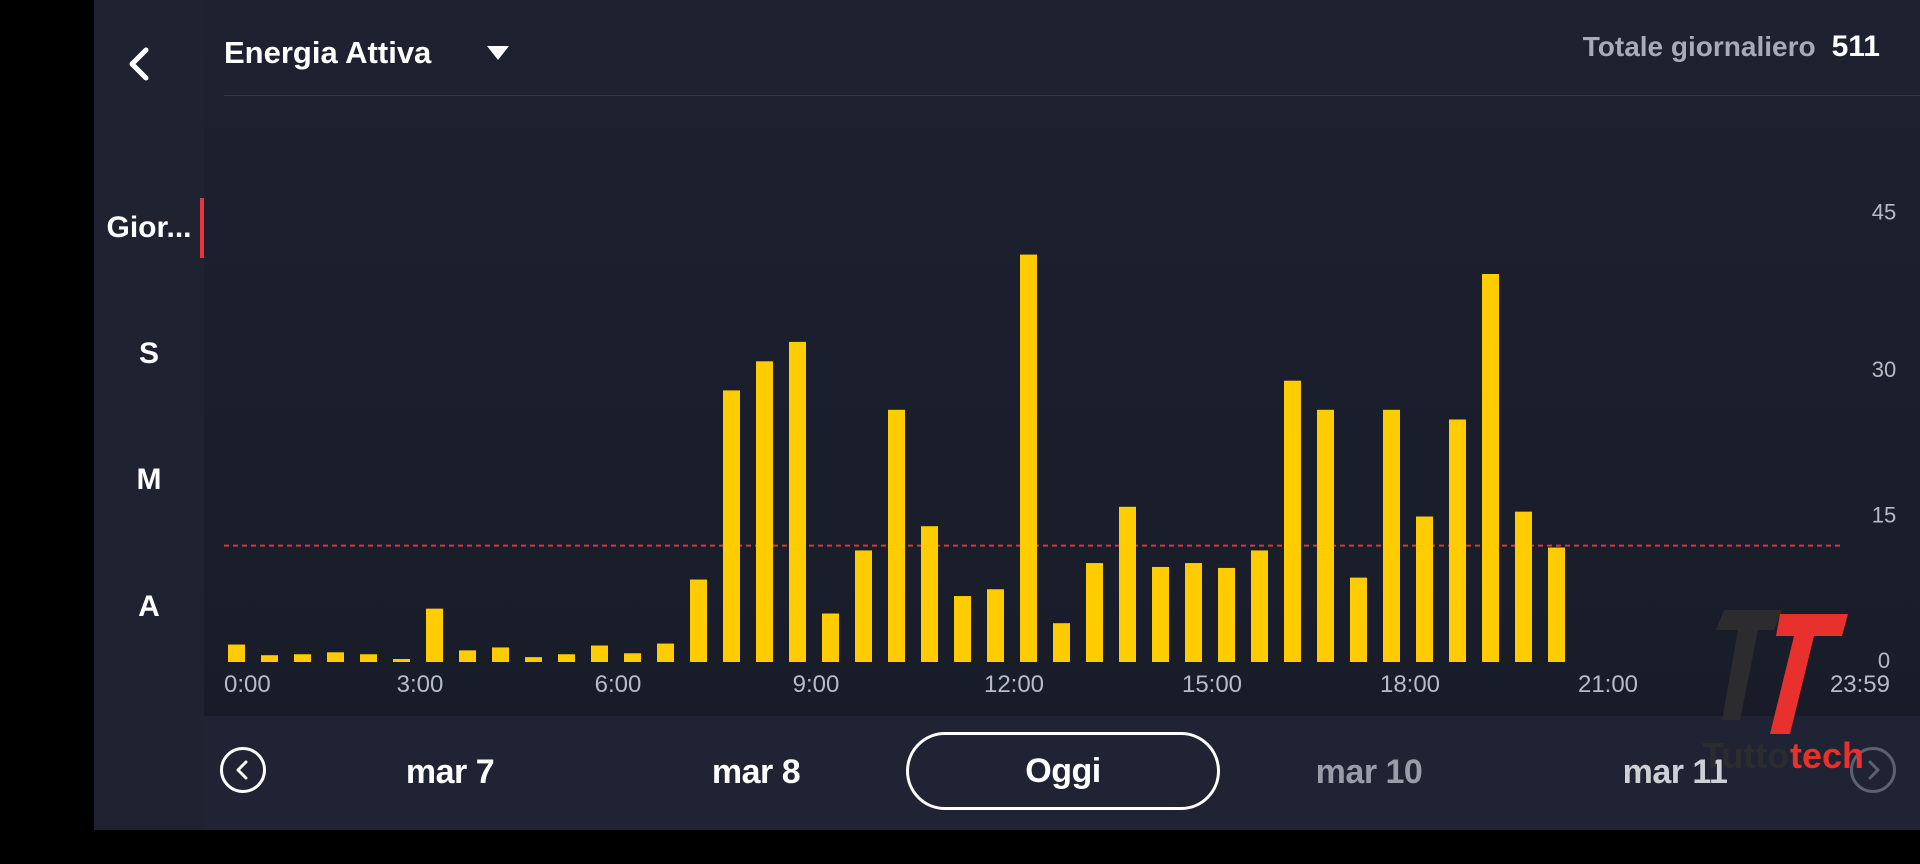 This screenshot has height=864, width=1920. I want to click on watermark-tutto-text: Tutto, so click(1745, 755).